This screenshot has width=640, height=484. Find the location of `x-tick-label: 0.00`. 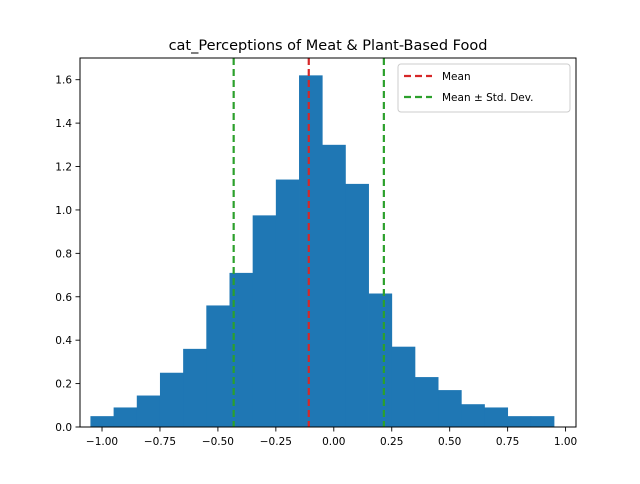

x-tick-label: 0.00 is located at coordinates (333, 442).